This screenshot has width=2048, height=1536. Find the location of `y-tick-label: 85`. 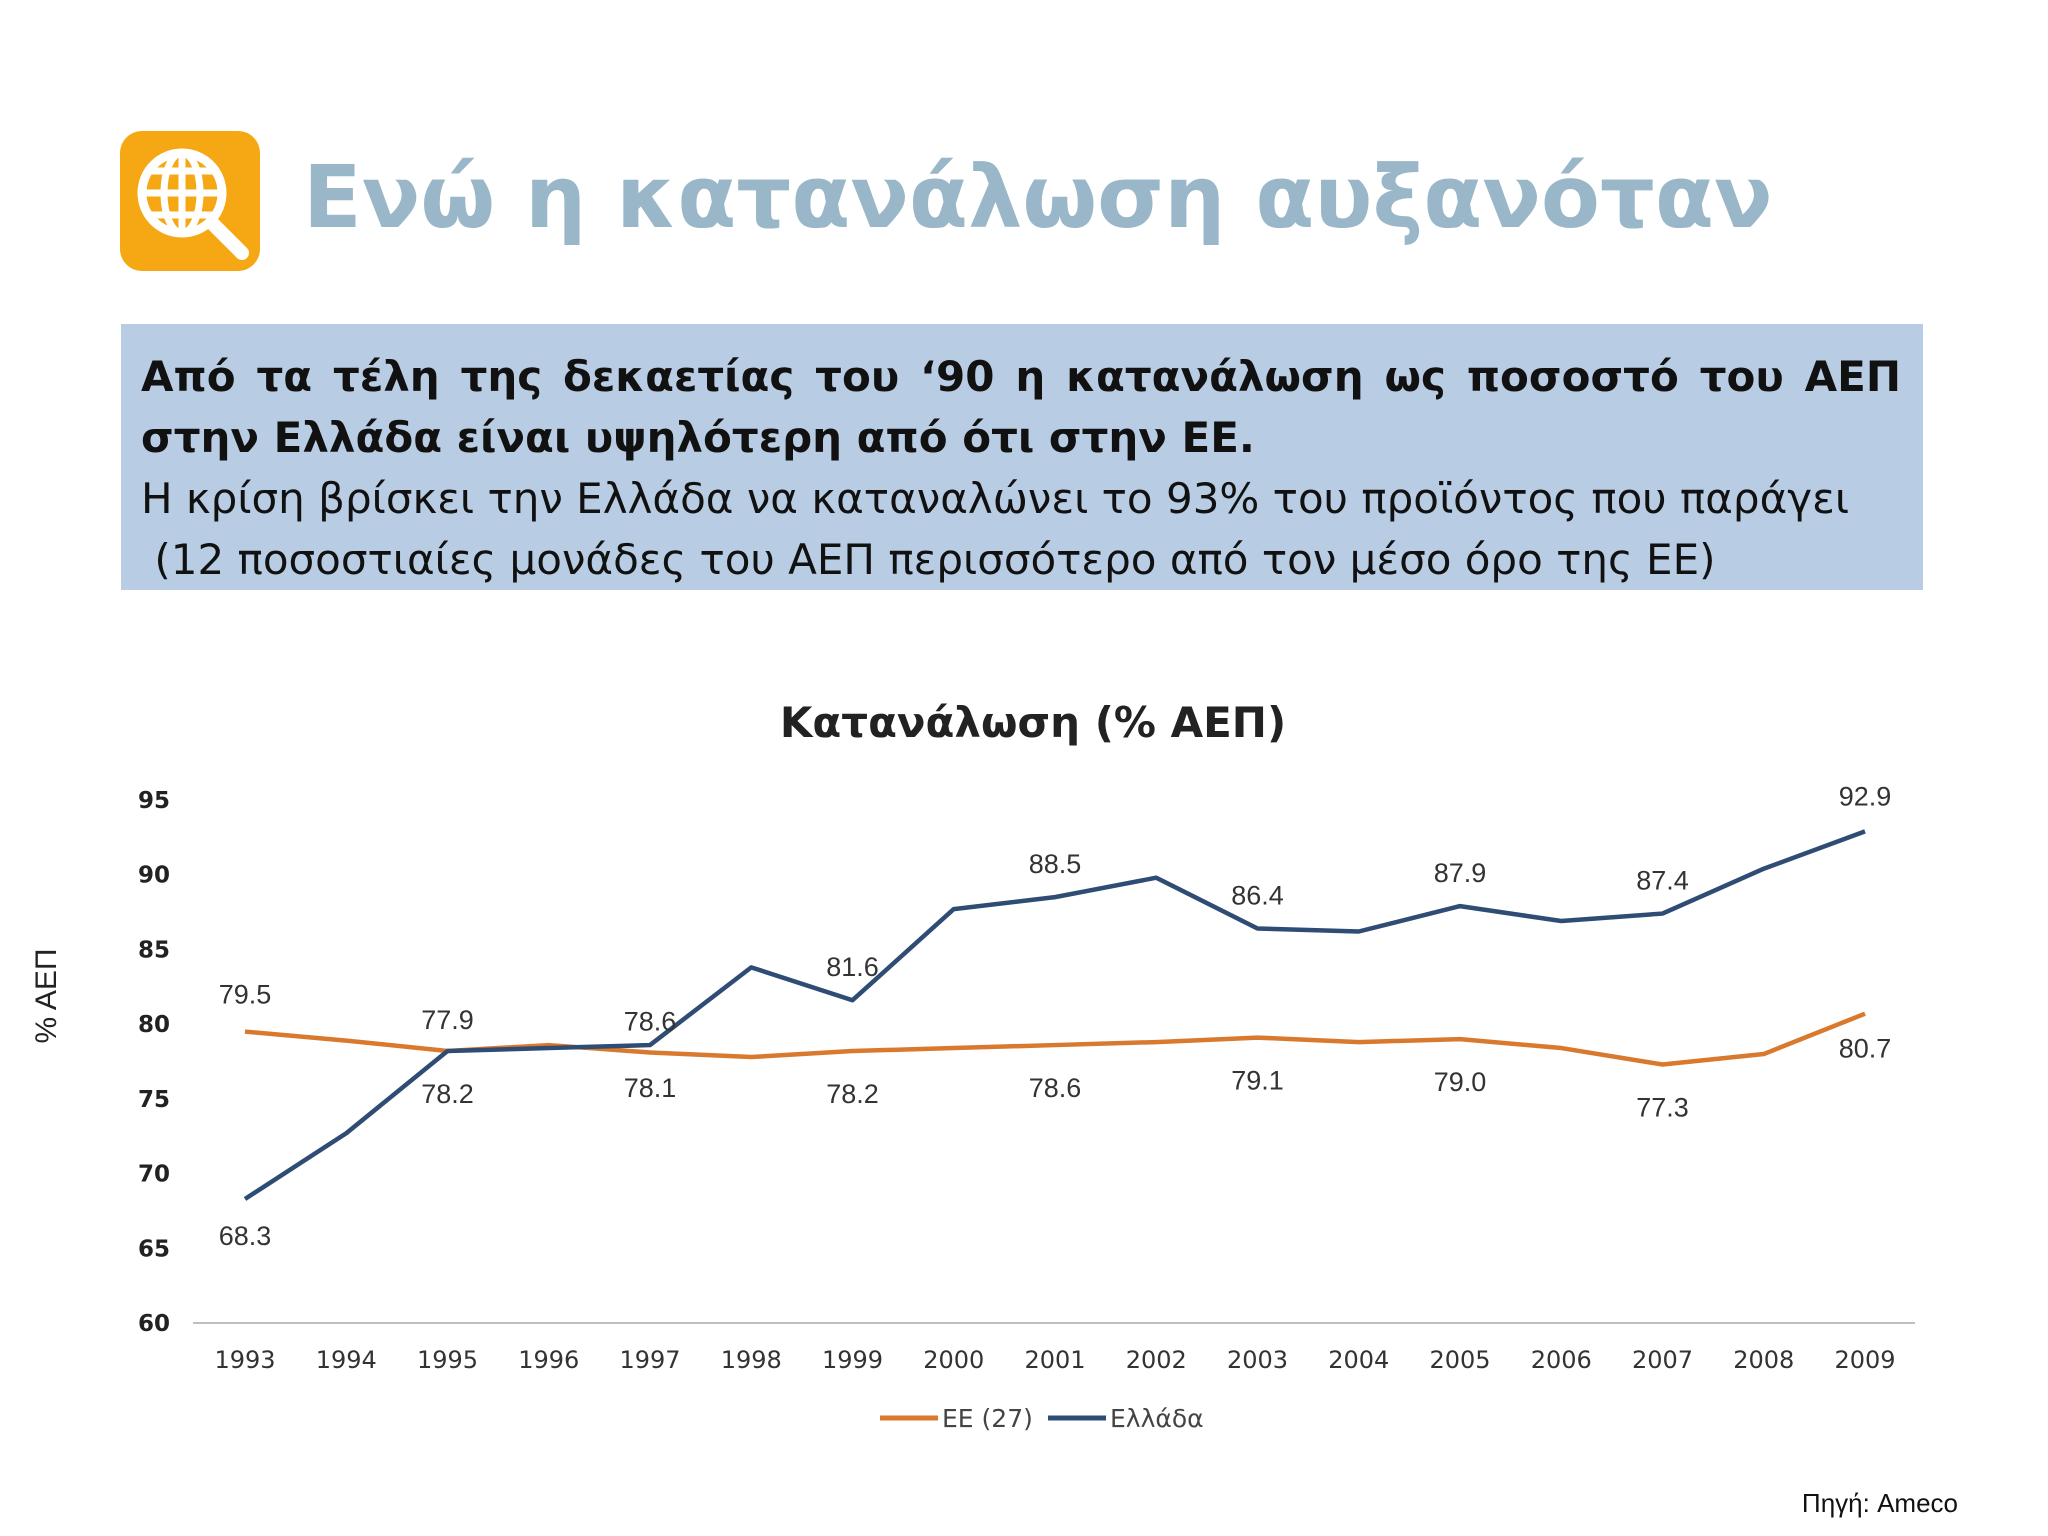

y-tick-label: 85 is located at coordinates (154, 950).